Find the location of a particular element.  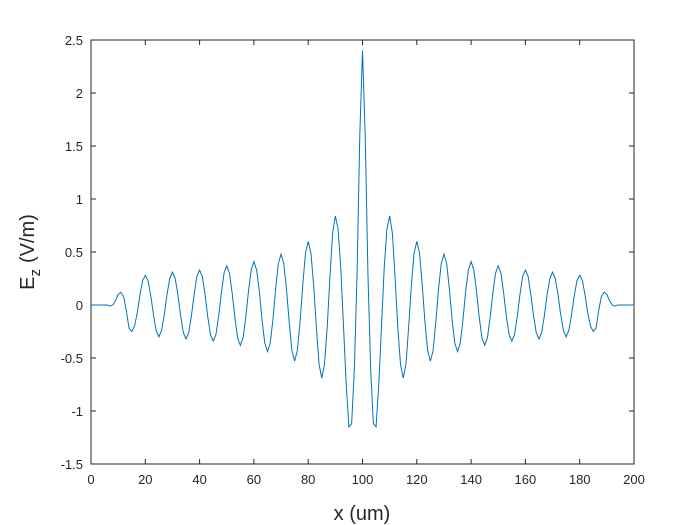

y-tick-label: 1.5 is located at coordinates (74, 146).